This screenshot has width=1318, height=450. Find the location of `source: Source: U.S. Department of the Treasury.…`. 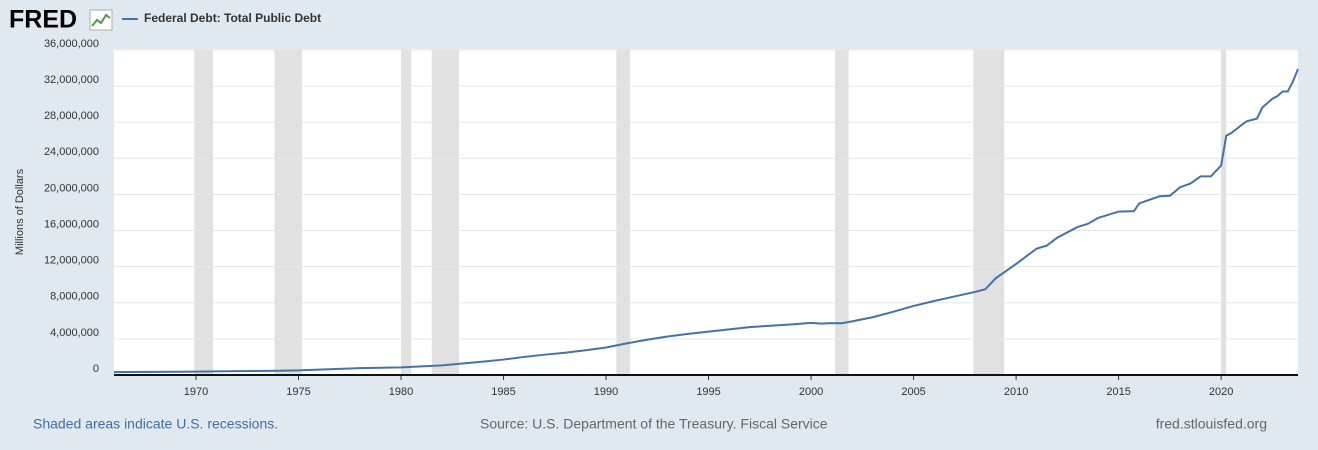

source: Source: U.S. Department of the Treasury.… is located at coordinates (654, 424).